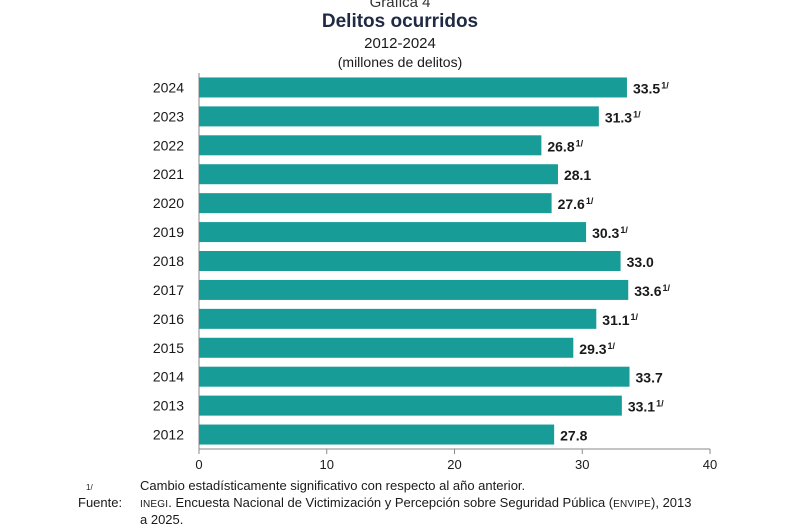  What do you see at coordinates (168, 261) in the screenshot?
I see `y-tick-label: 2018` at bounding box center [168, 261].